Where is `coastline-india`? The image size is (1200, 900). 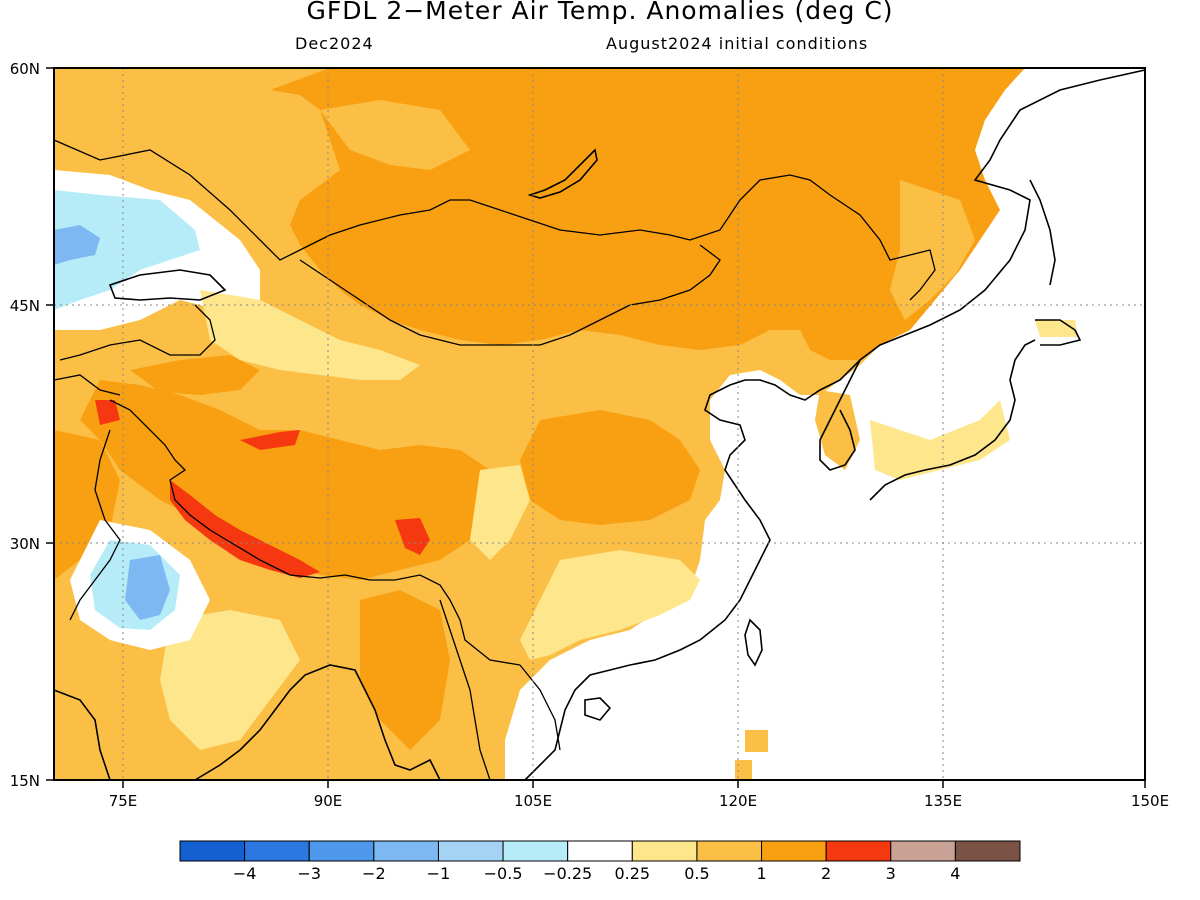
coastline-india is located at coordinates (247, 722).